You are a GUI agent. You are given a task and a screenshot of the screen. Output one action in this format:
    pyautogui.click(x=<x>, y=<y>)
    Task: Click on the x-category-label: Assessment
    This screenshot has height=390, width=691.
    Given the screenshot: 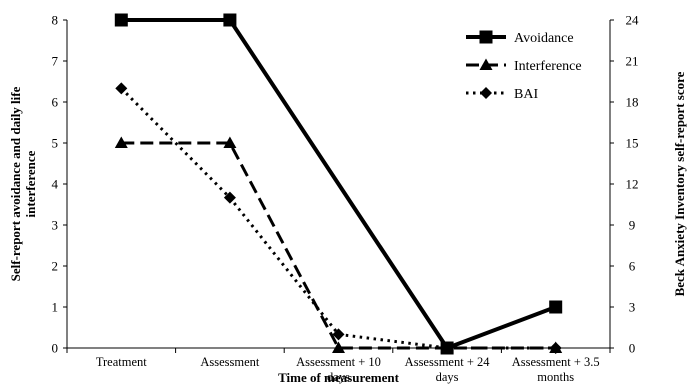 What is the action you would take?
    pyautogui.click(x=230, y=362)
    